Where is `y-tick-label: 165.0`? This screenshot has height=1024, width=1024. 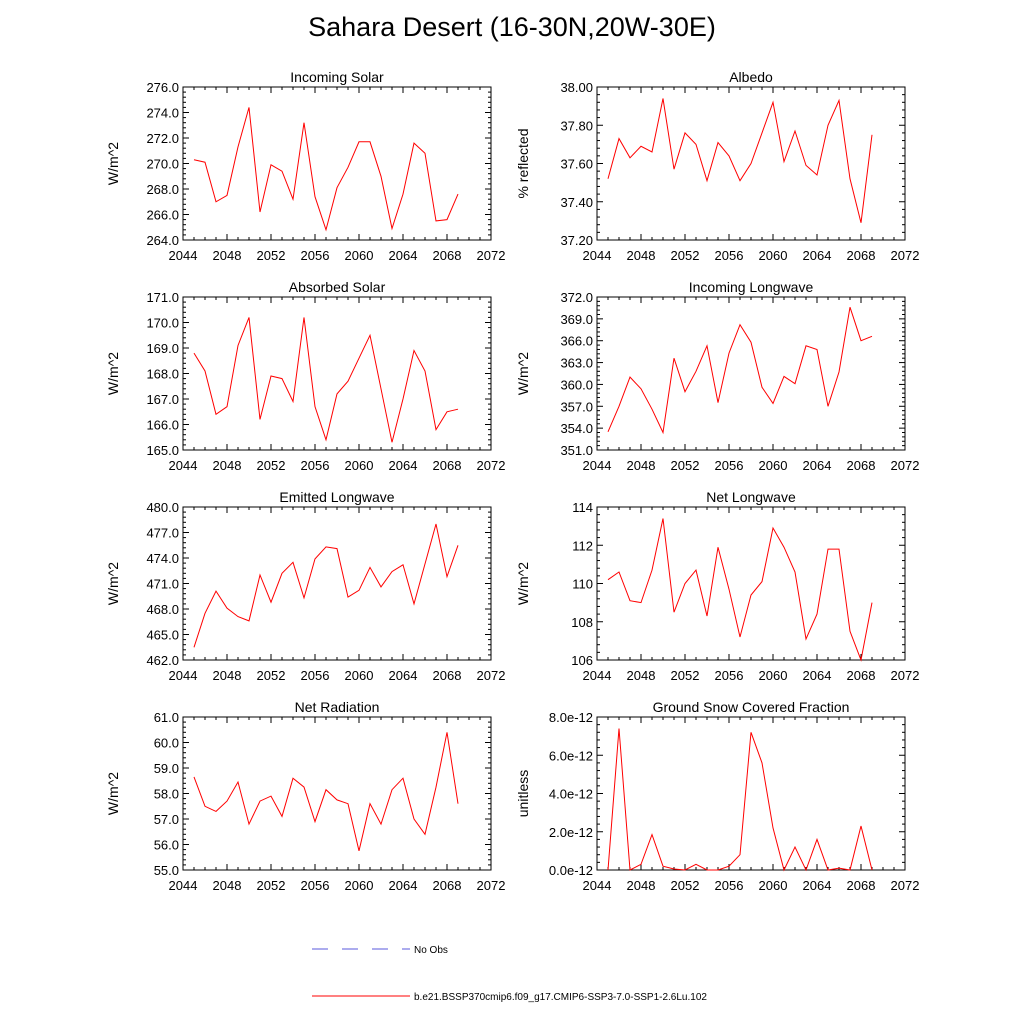
y-tick-label: 165.0 is located at coordinates (162, 450).